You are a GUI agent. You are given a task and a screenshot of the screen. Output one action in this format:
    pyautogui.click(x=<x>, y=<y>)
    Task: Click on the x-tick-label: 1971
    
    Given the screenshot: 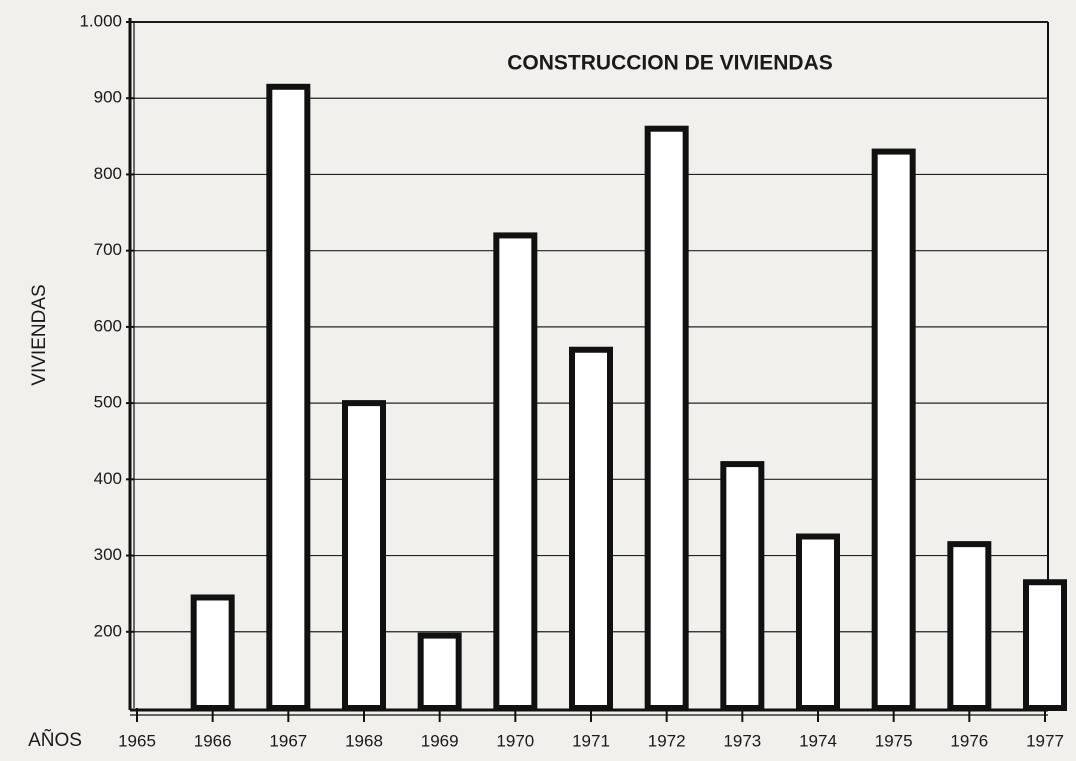 What is the action you would take?
    pyautogui.click(x=591, y=740)
    